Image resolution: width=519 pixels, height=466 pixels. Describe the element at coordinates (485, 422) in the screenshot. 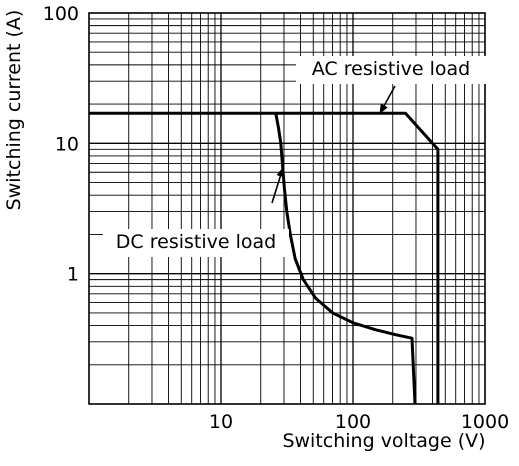

I see `x-tick-label: 1000` at that location.